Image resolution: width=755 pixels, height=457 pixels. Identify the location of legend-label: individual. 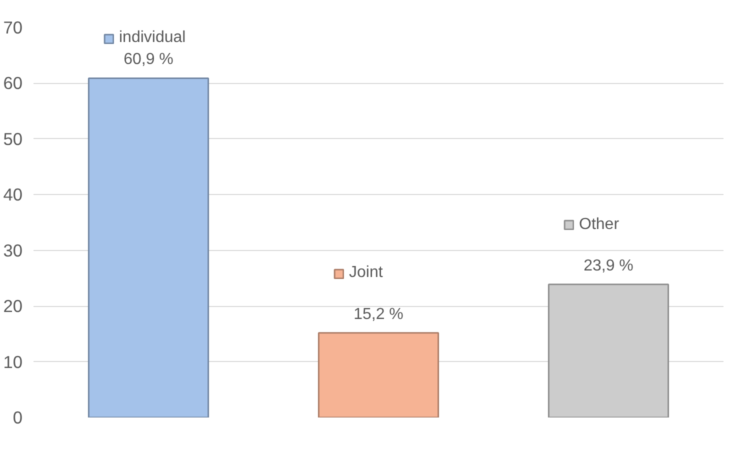
(152, 38).